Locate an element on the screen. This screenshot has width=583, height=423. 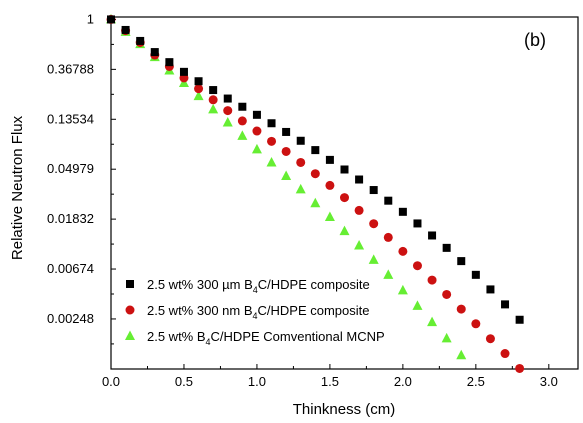
y-tick-label: 0.04979 is located at coordinates (70, 168).